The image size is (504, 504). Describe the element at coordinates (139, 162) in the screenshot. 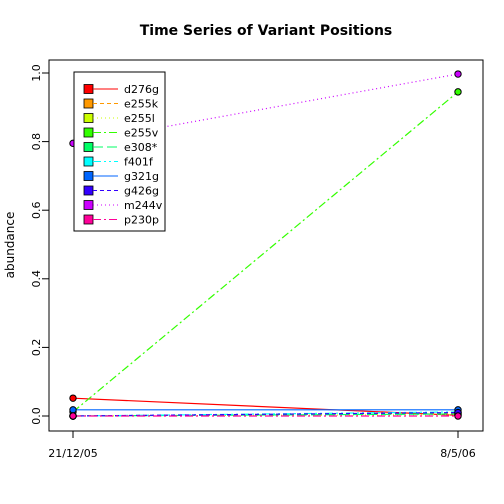

I see `legend-label: f401f` at that location.